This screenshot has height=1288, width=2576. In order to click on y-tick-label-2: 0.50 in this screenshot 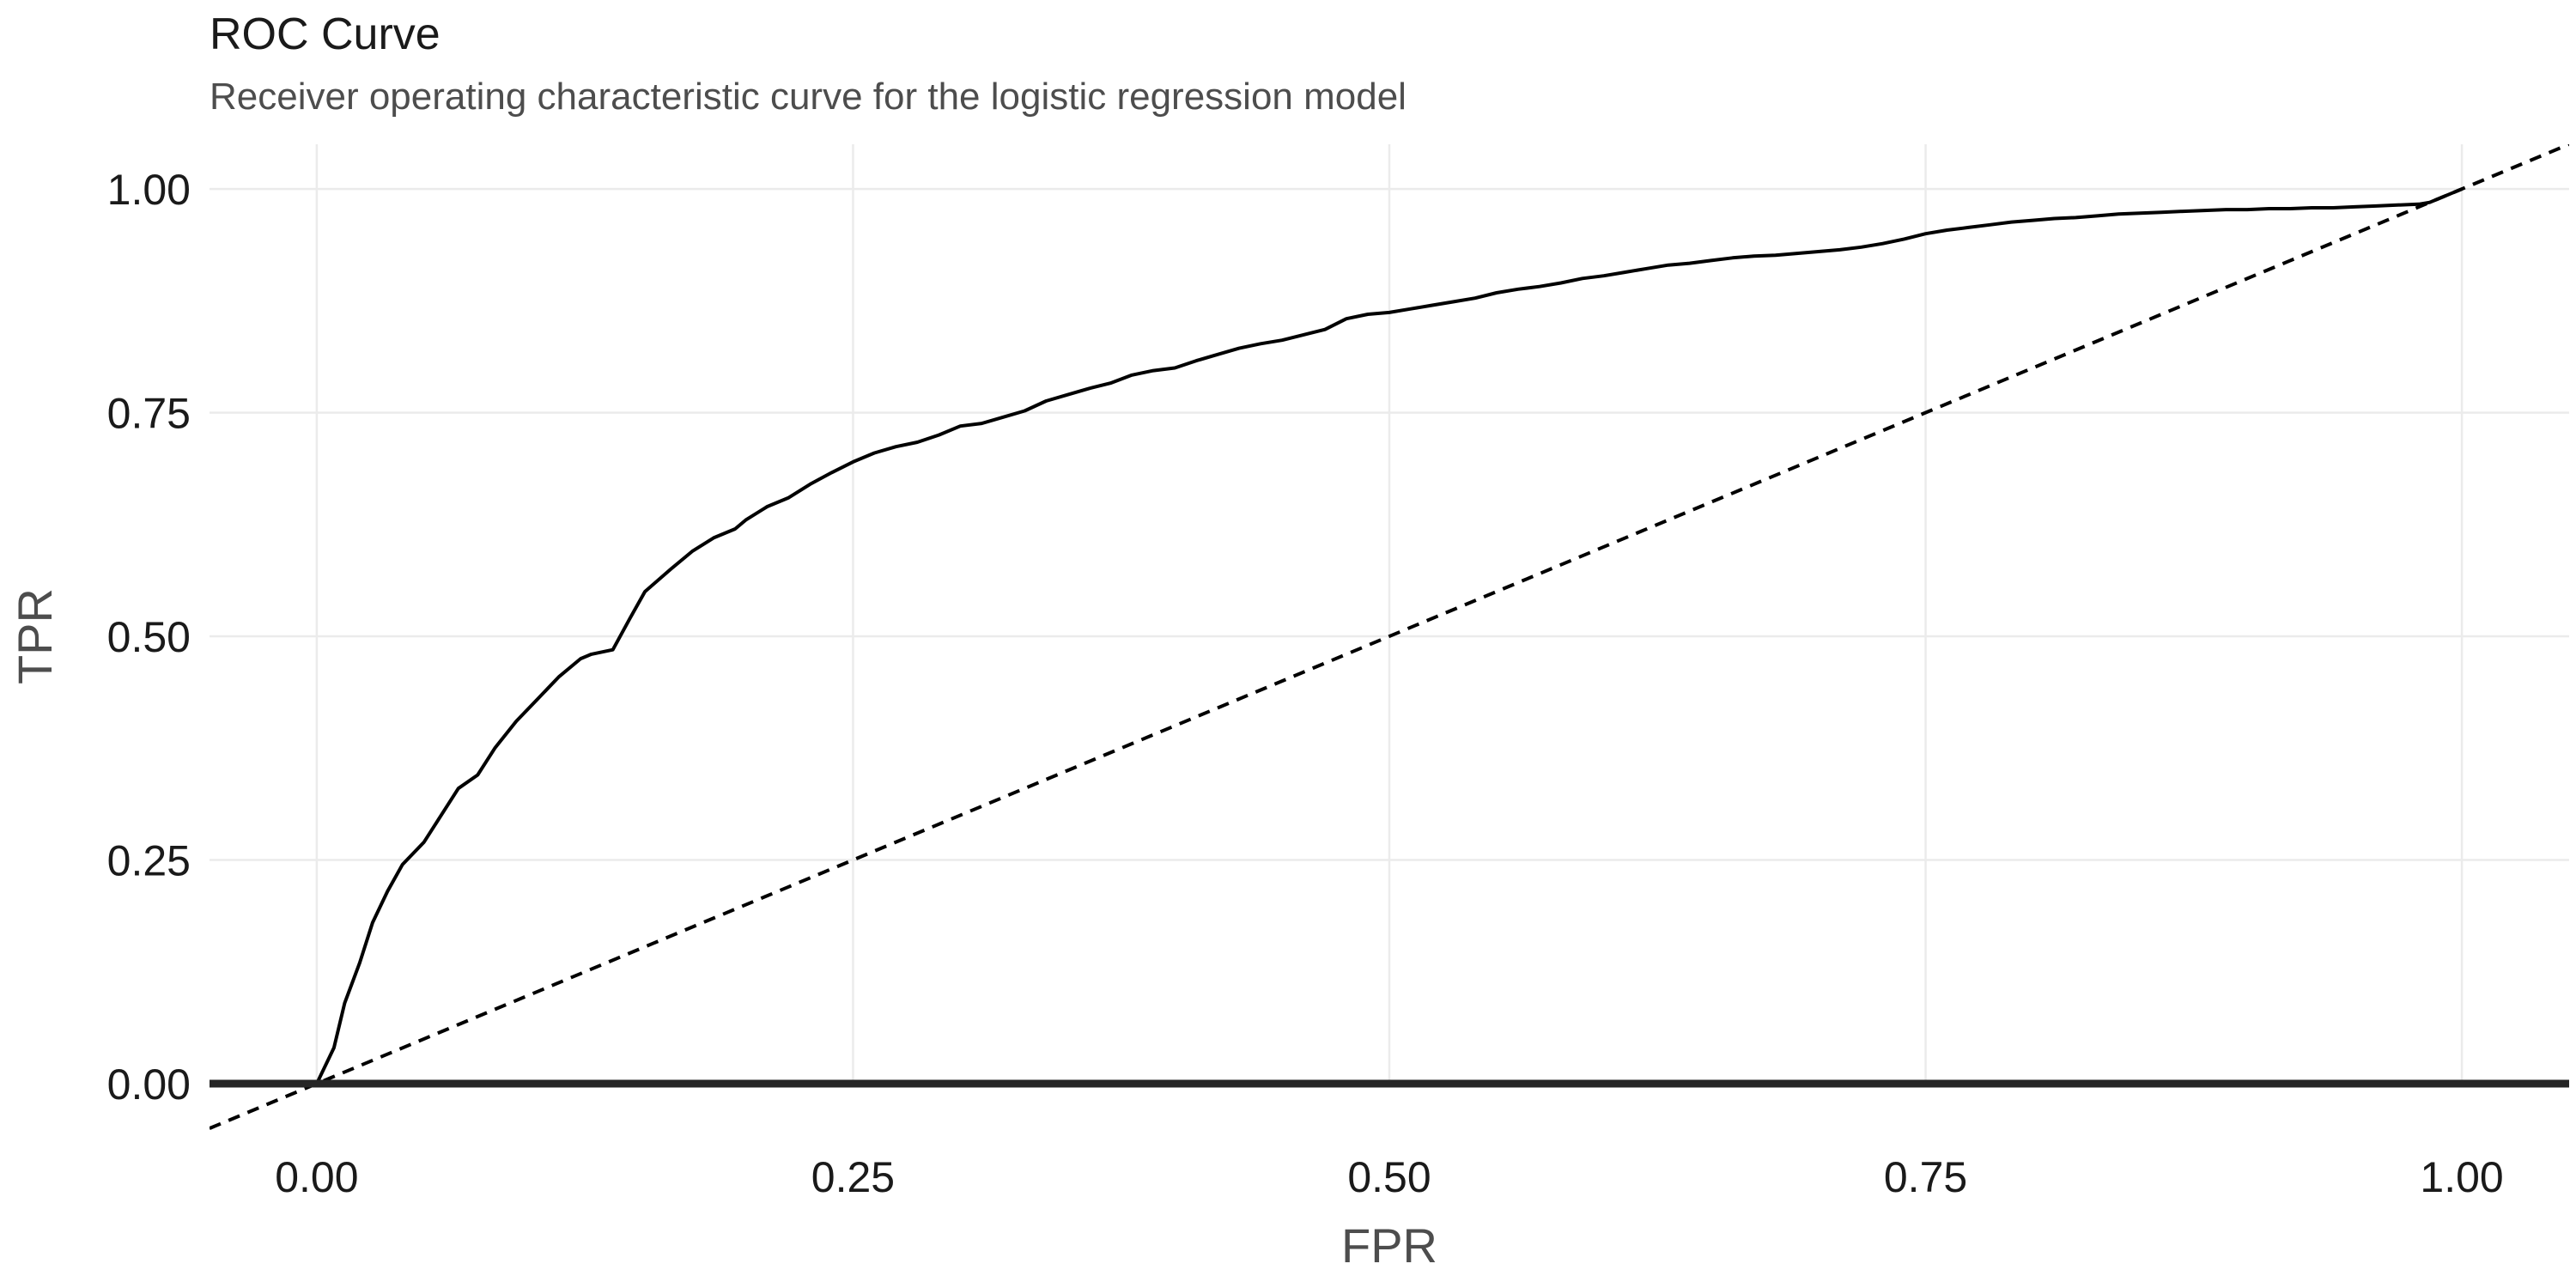, I will do `click(149, 637)`.